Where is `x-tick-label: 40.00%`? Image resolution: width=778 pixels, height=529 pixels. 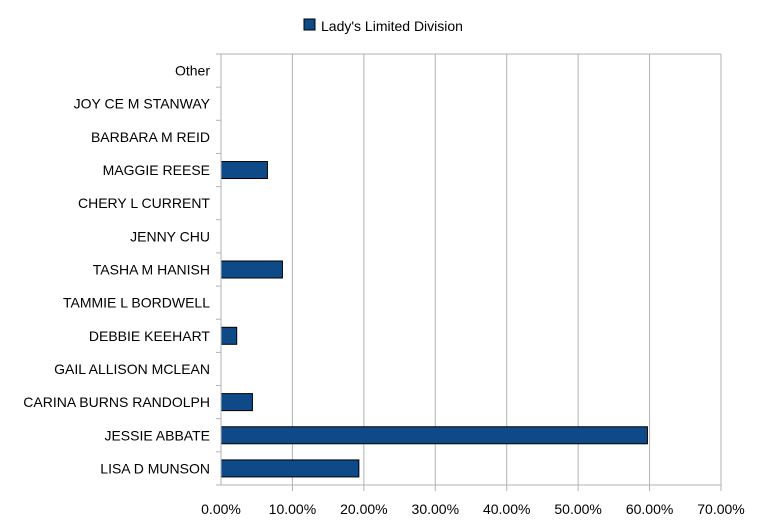 x-tick-label: 40.00% is located at coordinates (506, 509).